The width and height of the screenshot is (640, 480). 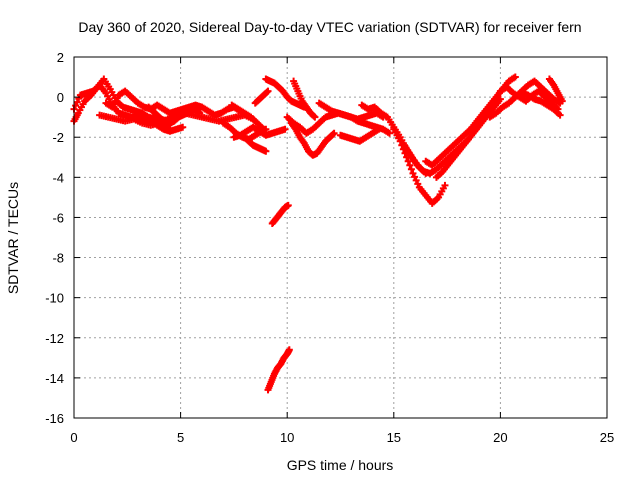 What do you see at coordinates (58, 177) in the screenshot?
I see `y-tick-label: -4` at bounding box center [58, 177].